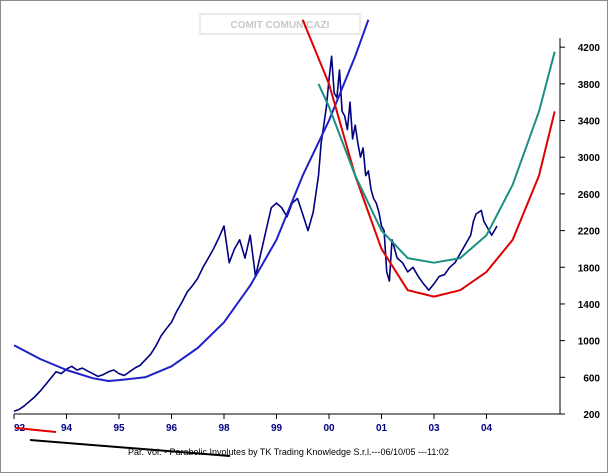 The width and height of the screenshot is (608, 473). What do you see at coordinates (589, 232) in the screenshot?
I see `y-tick-label: 2200` at bounding box center [589, 232].